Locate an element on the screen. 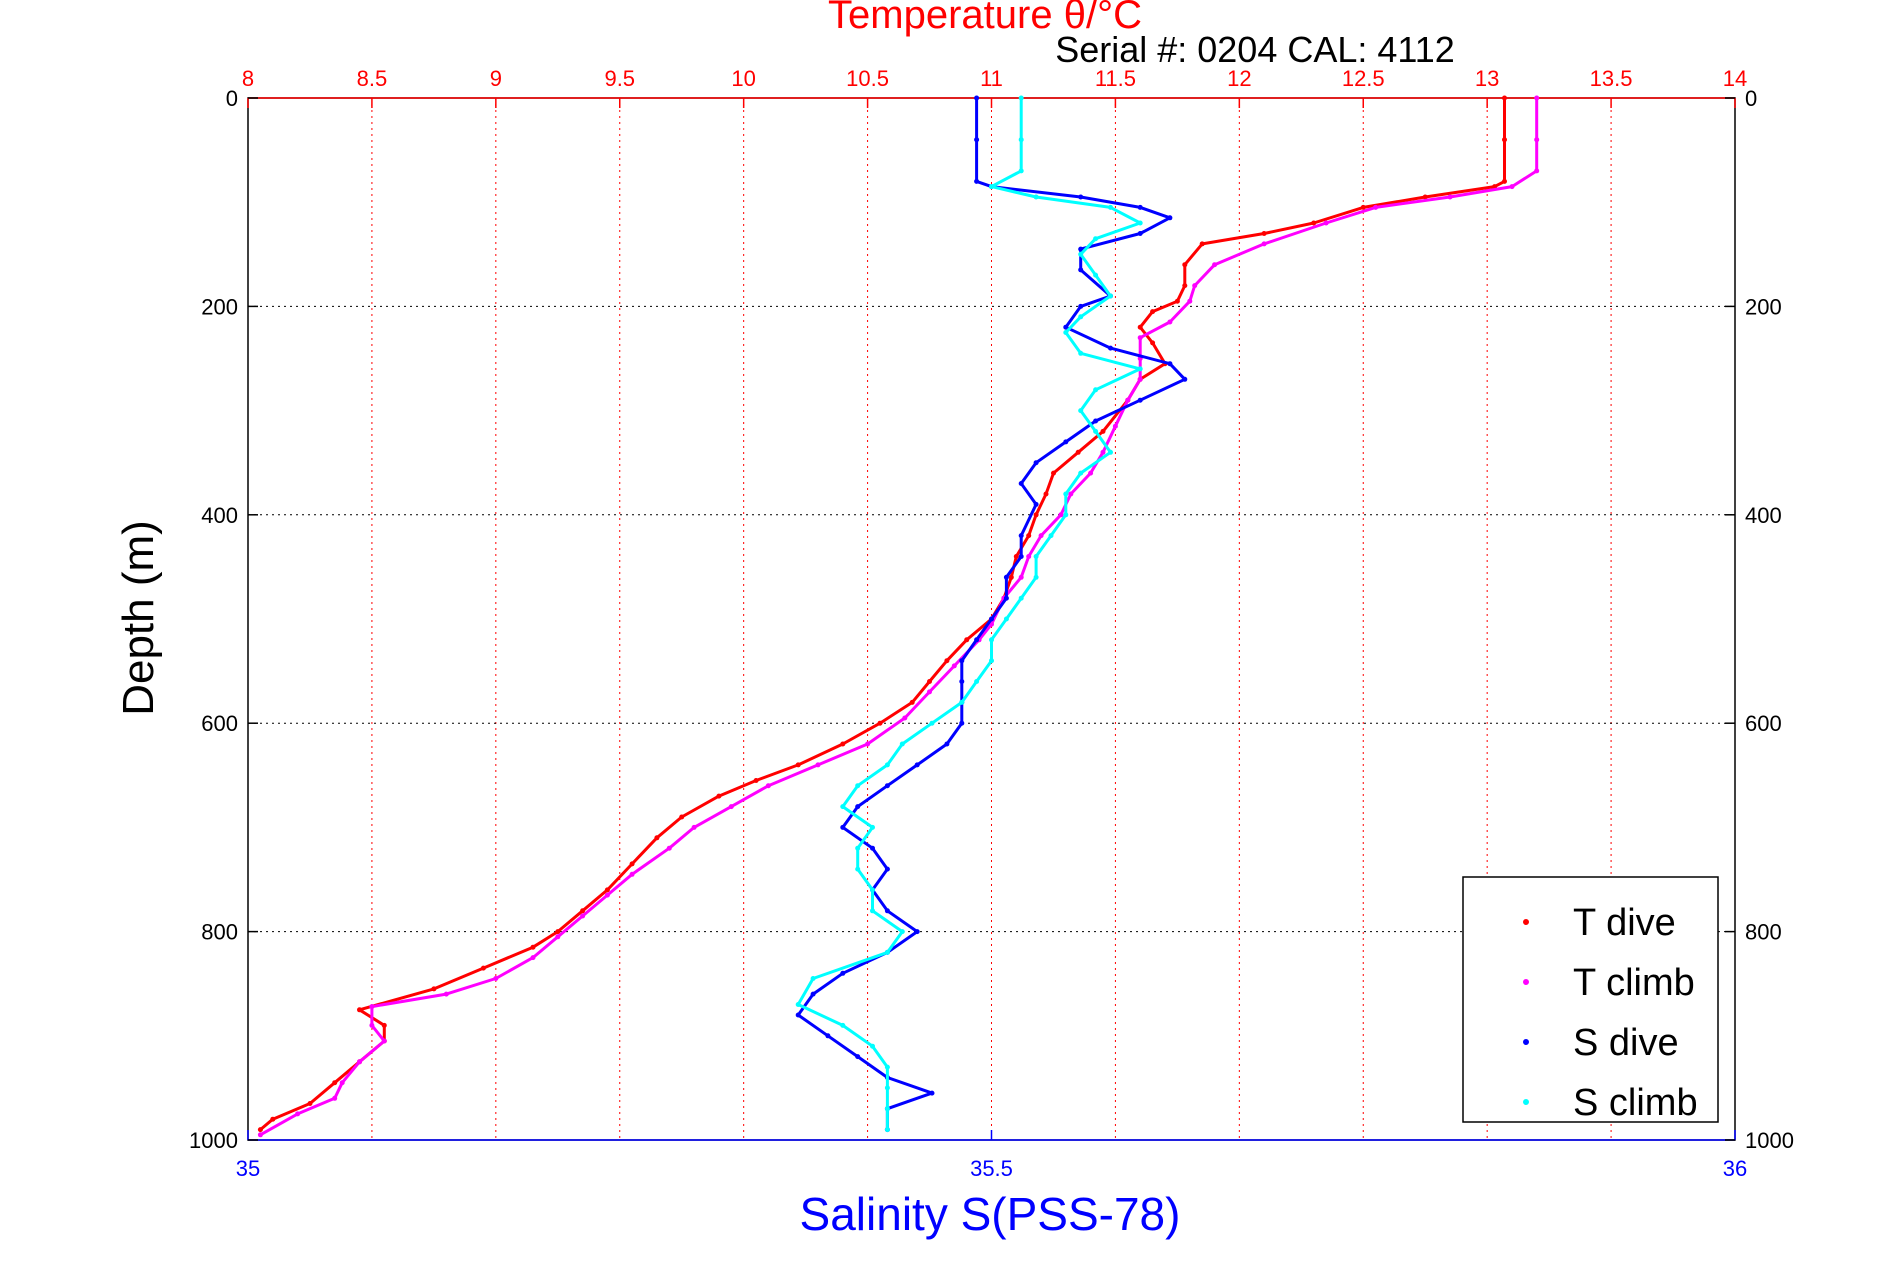 The image size is (1891, 1262). legend: T dive T climb S dive S climb is located at coordinates (1590, 1000).